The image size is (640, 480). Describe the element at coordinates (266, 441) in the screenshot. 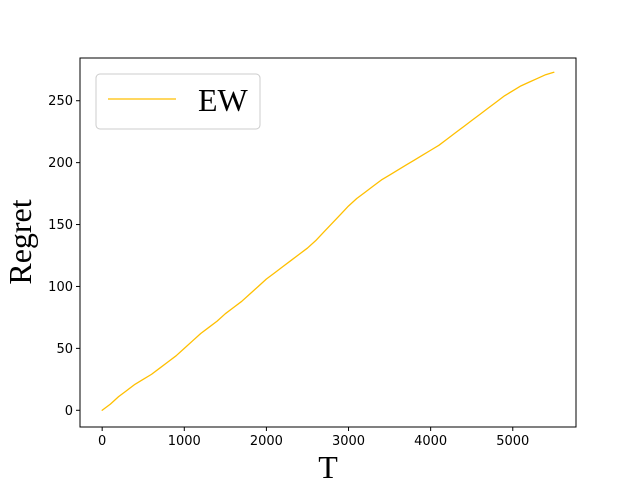

I see `x-tick-label: 2000` at that location.